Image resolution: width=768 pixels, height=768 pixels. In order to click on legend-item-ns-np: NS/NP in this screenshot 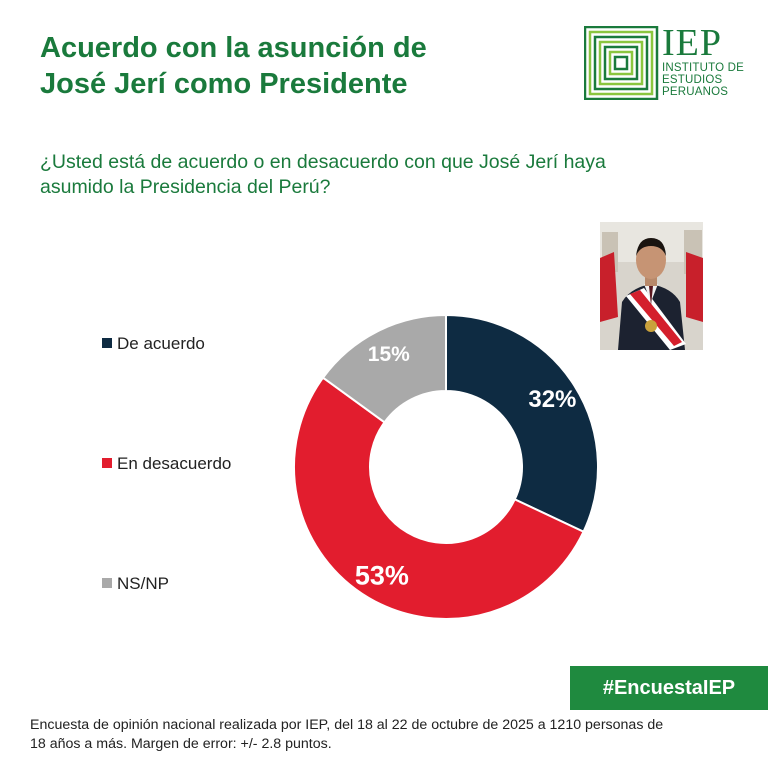, I will do `click(135, 584)`.